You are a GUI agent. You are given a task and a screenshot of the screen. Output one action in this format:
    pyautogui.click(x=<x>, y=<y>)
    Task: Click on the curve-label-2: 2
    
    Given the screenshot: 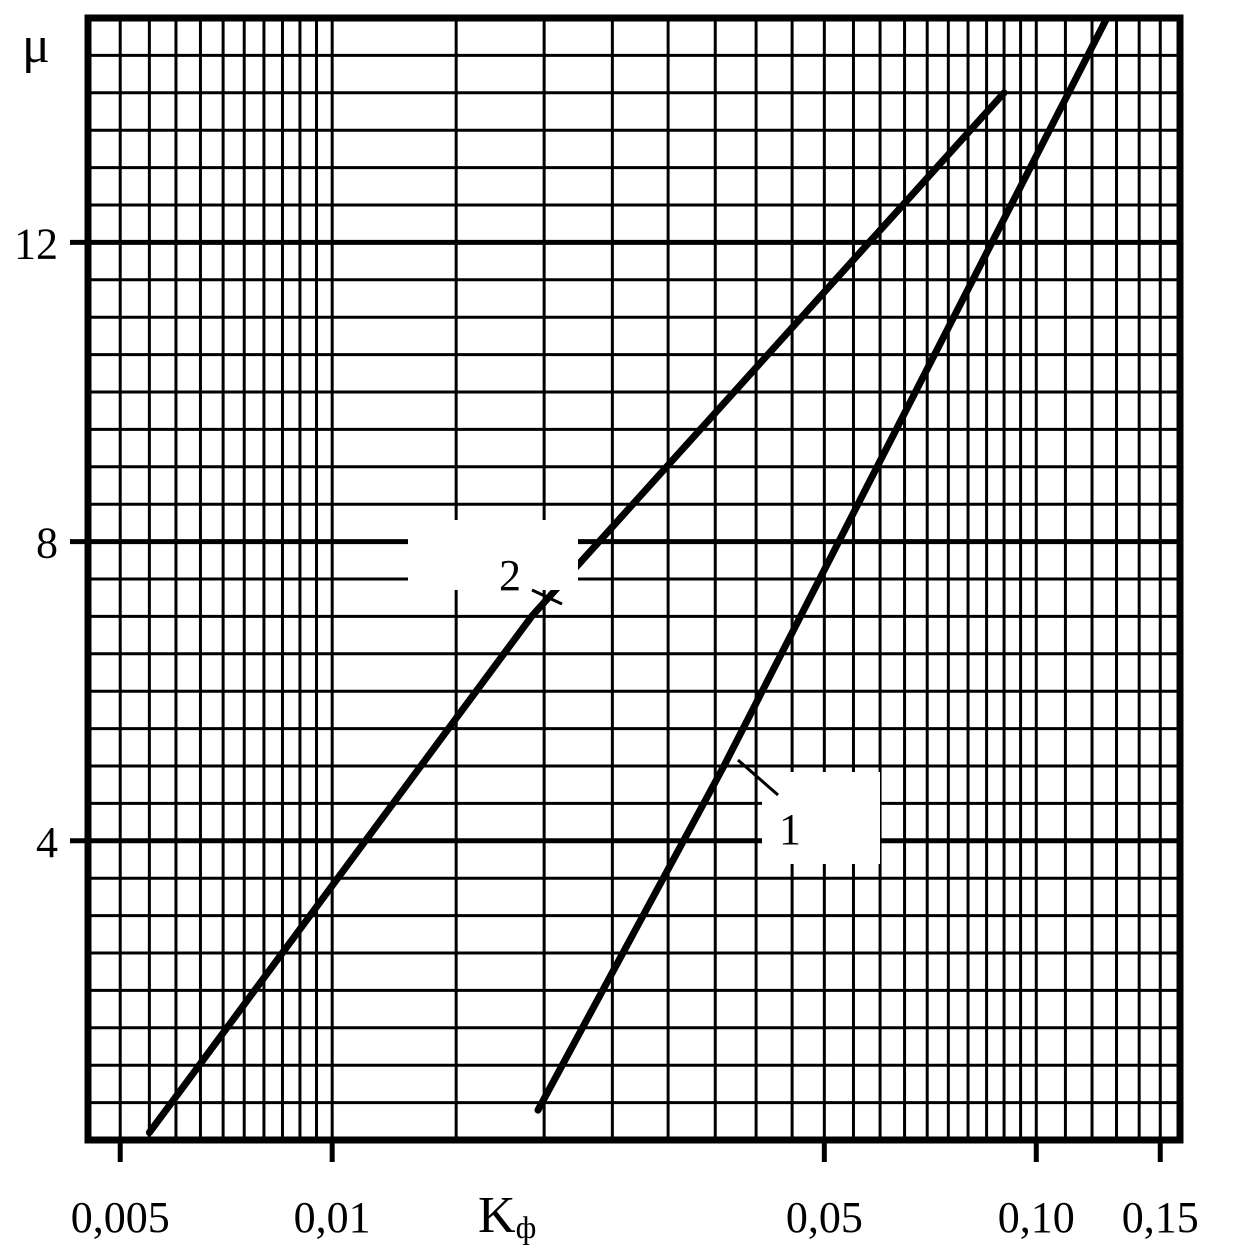 What is the action you would take?
    pyautogui.click(x=510, y=575)
    